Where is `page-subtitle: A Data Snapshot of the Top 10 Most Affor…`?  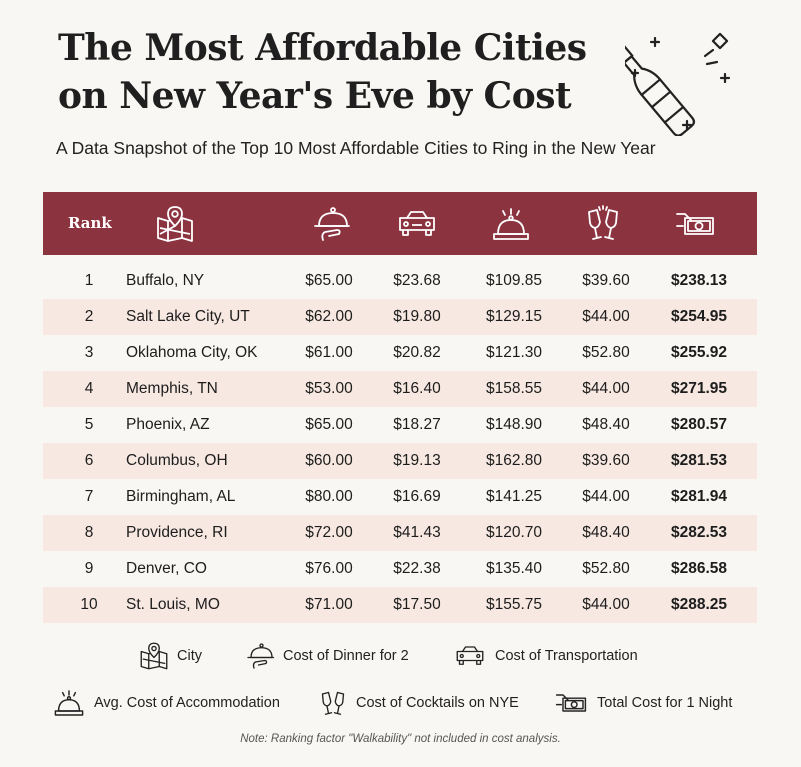
page-subtitle: A Data Snapshot of the Top 10 Most Affor… is located at coordinates (356, 148).